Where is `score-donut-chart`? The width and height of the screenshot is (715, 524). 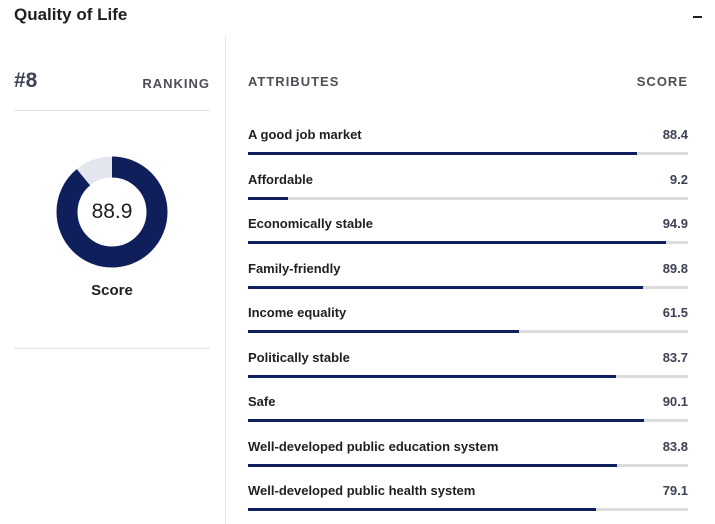 score-donut-chart is located at coordinates (112, 212).